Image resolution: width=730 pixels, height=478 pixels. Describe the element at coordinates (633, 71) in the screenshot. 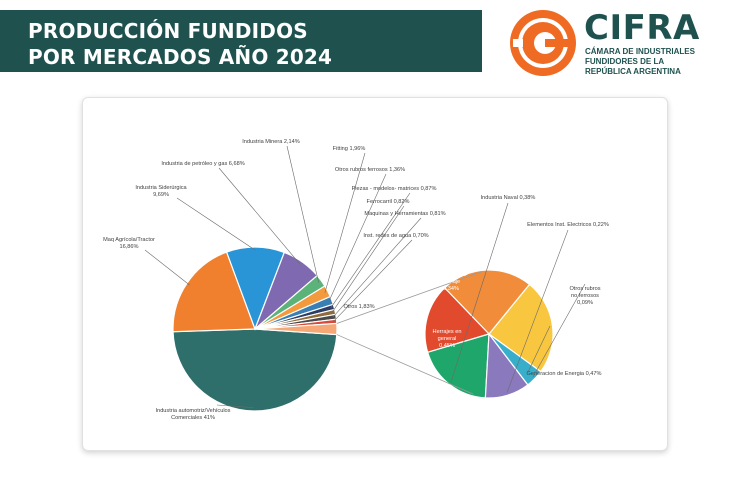

I see `logo-subtitle-line-3: REPÚBLICA ARGENTINA` at that location.